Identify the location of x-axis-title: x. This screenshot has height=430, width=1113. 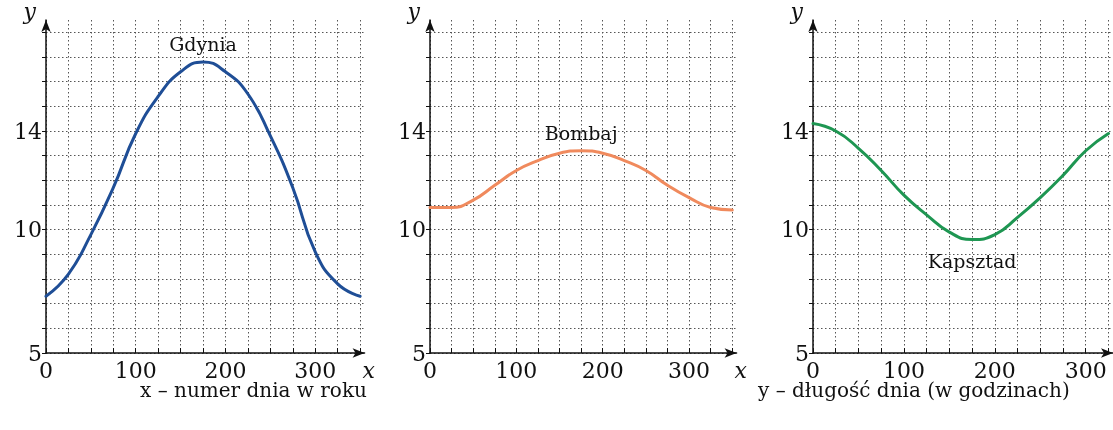
(741, 370).